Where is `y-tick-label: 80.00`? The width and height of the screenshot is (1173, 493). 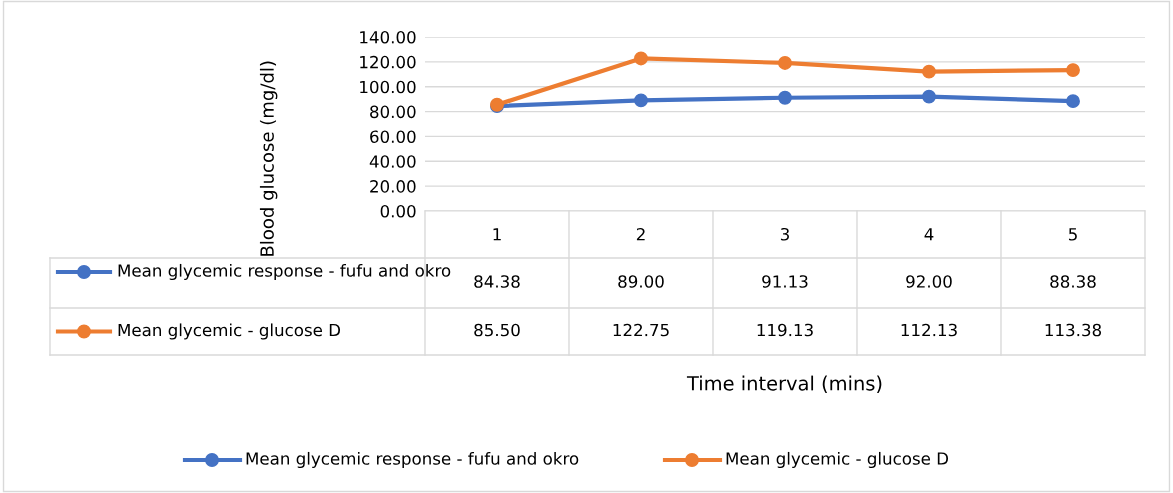
y-tick-label: 80.00 is located at coordinates (393, 112).